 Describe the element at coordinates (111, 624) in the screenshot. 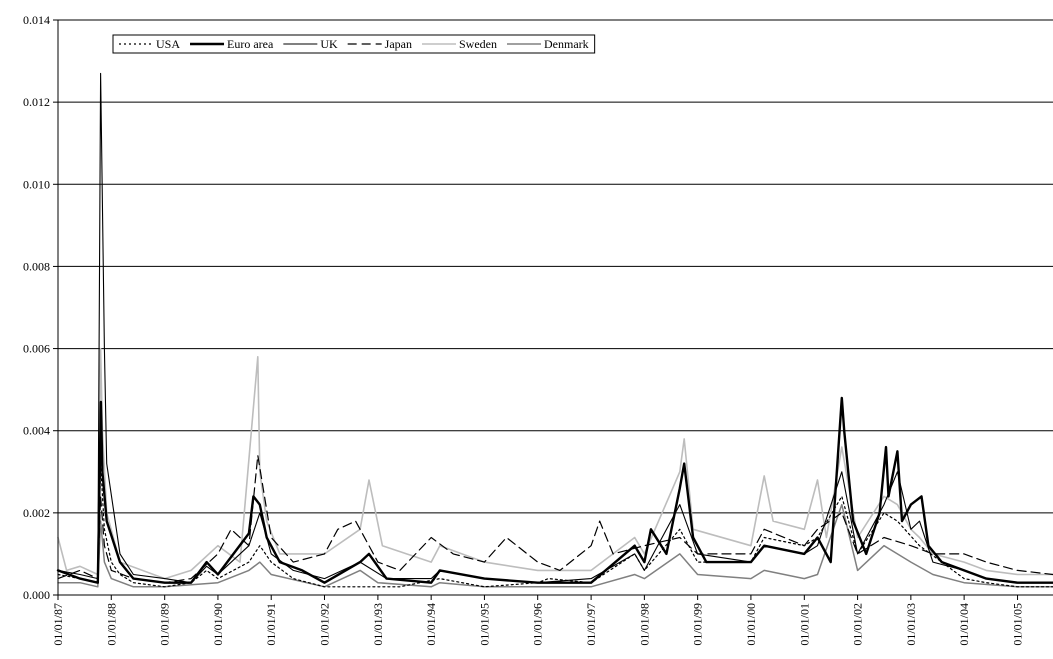

I see `x-tick-label: 01/01/88` at that location.